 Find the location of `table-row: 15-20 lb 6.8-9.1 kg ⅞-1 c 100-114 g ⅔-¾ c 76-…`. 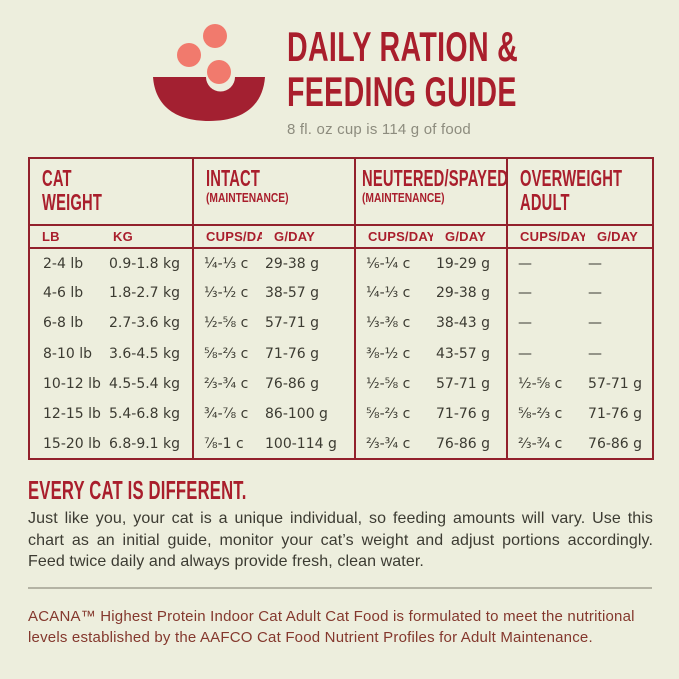

table-row: 15-20 lb 6.8-9.1 kg ⅞-1 c 100-114 g ⅔-¾ c 76-… is located at coordinates (341, 444).